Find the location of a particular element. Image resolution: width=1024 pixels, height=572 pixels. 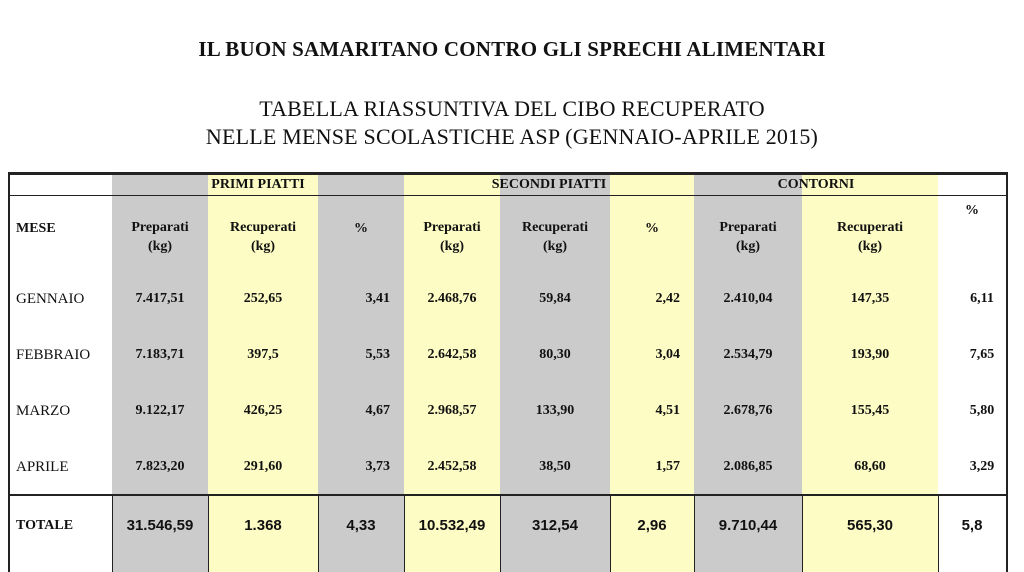

col-bg-primi-percent is located at coordinates (361, 373).